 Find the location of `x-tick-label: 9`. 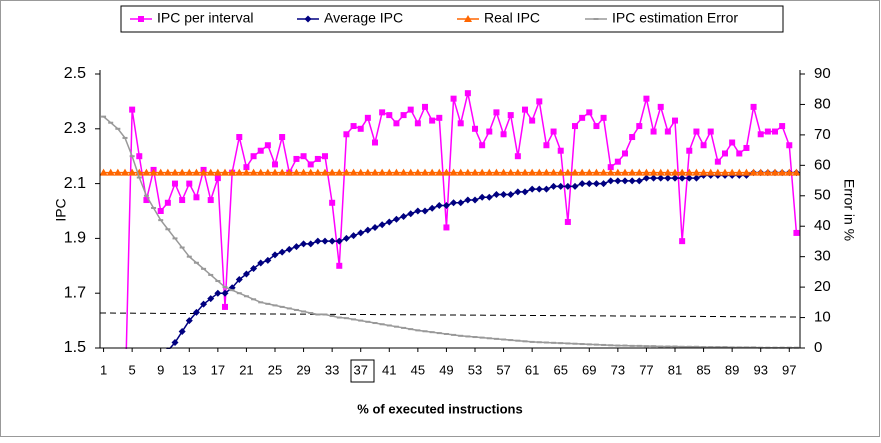

x-tick-label: 9 is located at coordinates (160, 369).